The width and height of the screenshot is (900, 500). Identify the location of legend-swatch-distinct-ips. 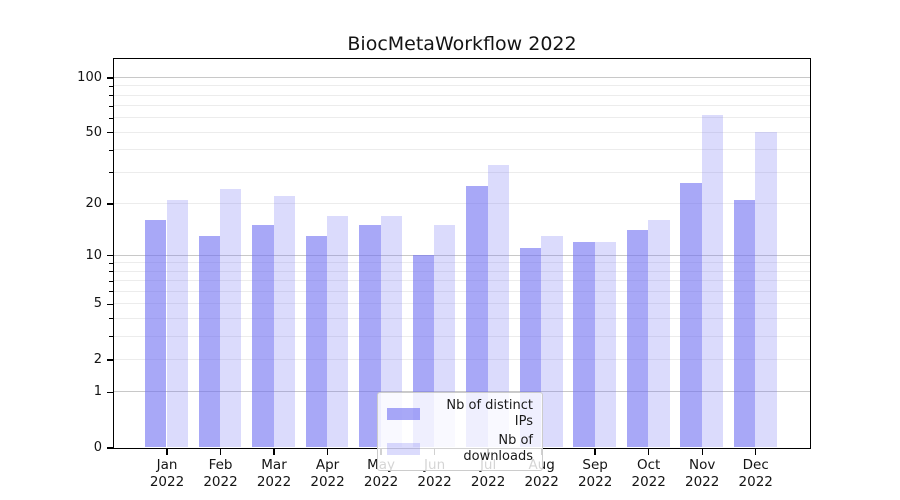
(403, 414).